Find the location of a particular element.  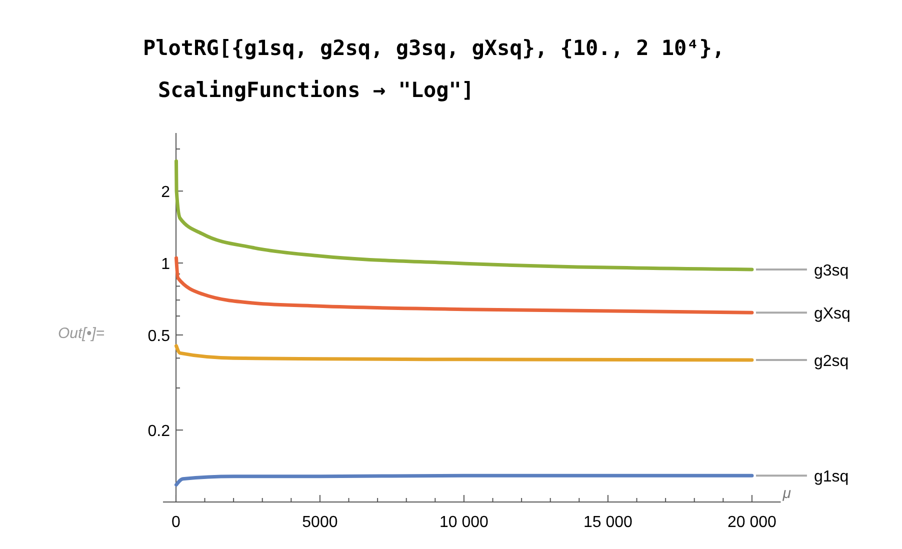

text: g3sq is located at coordinates (831, 271).